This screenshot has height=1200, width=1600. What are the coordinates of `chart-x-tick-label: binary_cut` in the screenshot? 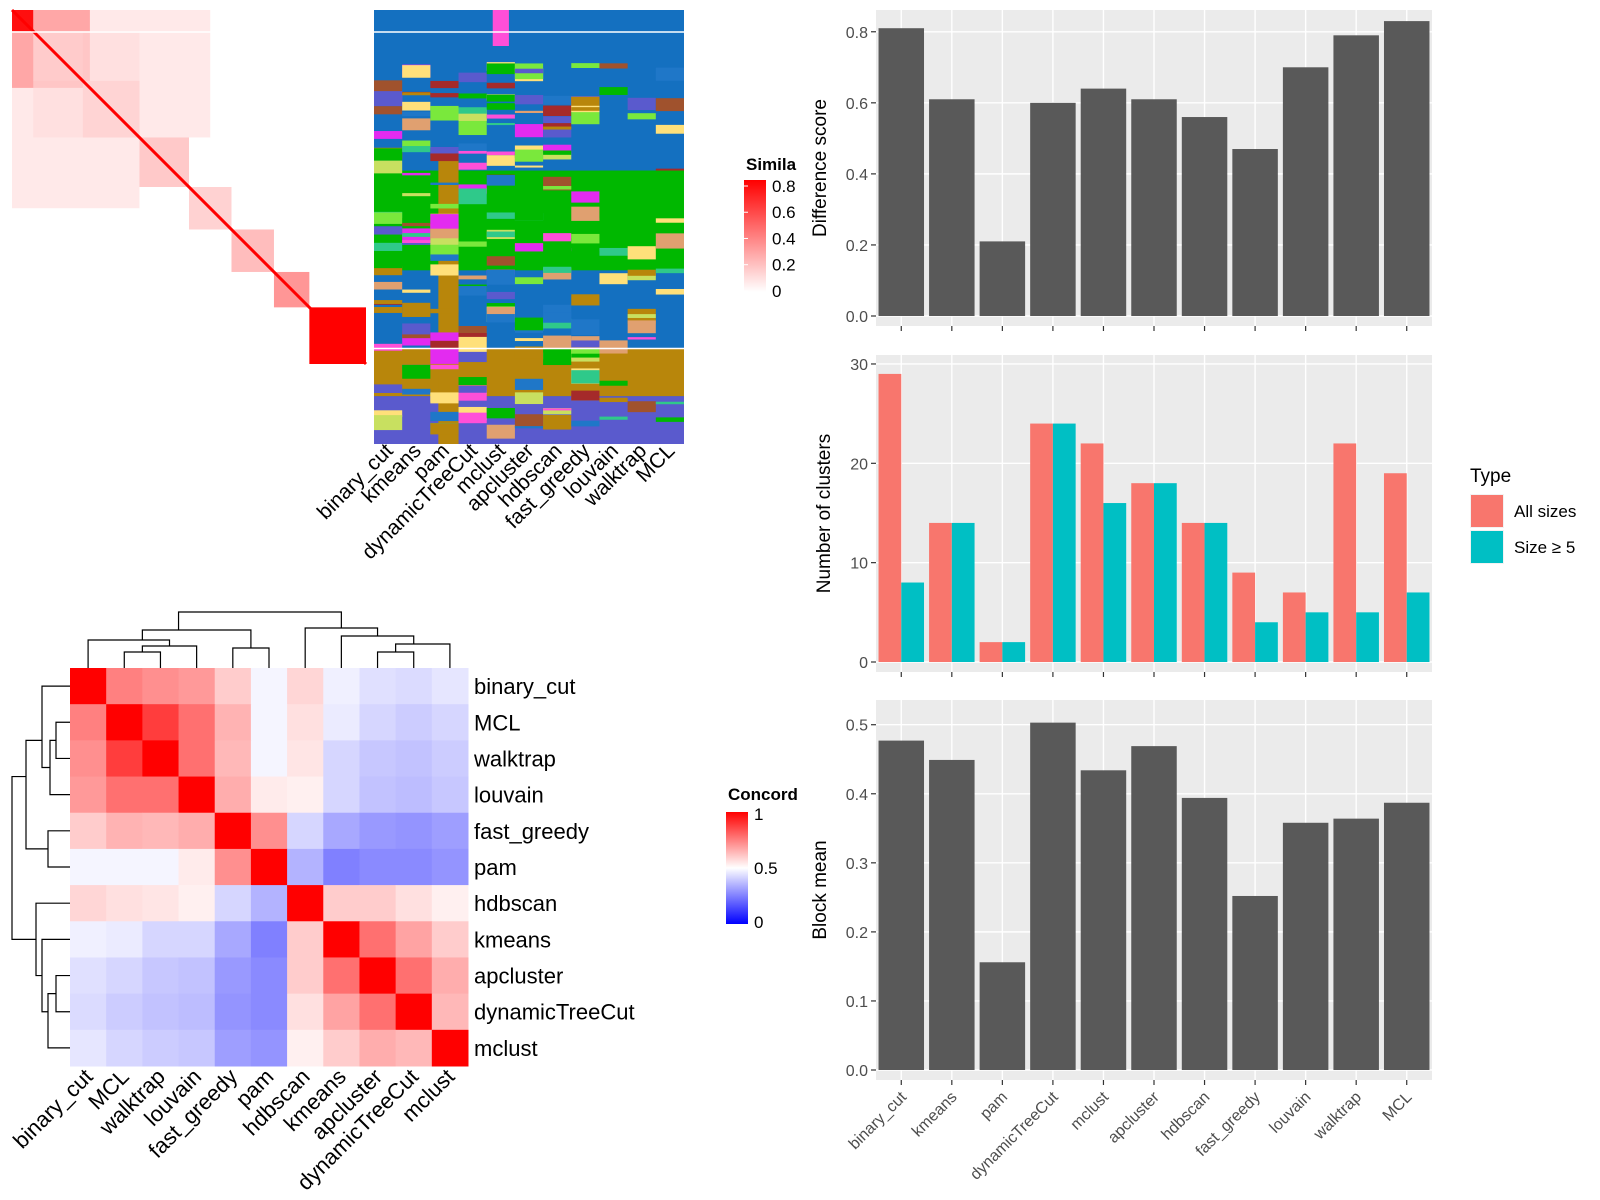 It's located at (878, 1120).